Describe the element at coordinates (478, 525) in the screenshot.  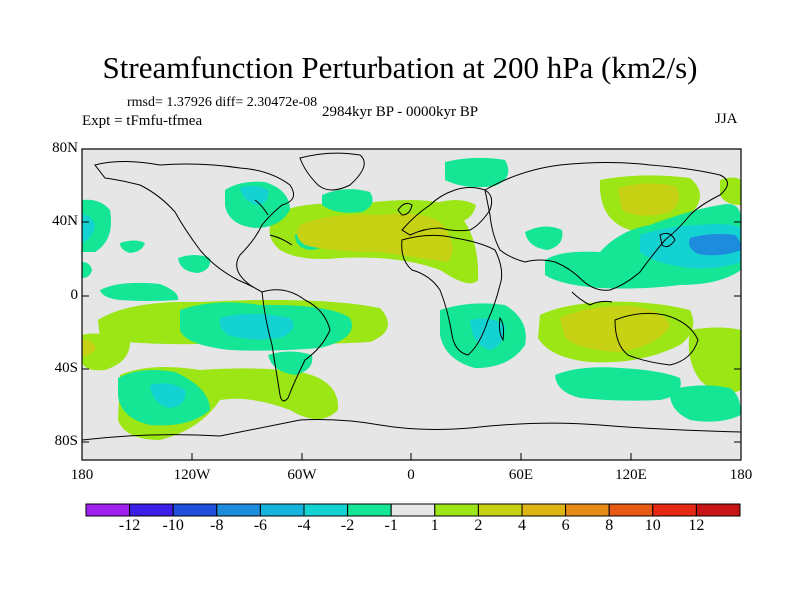
I see `colorbar-label: 2` at that location.